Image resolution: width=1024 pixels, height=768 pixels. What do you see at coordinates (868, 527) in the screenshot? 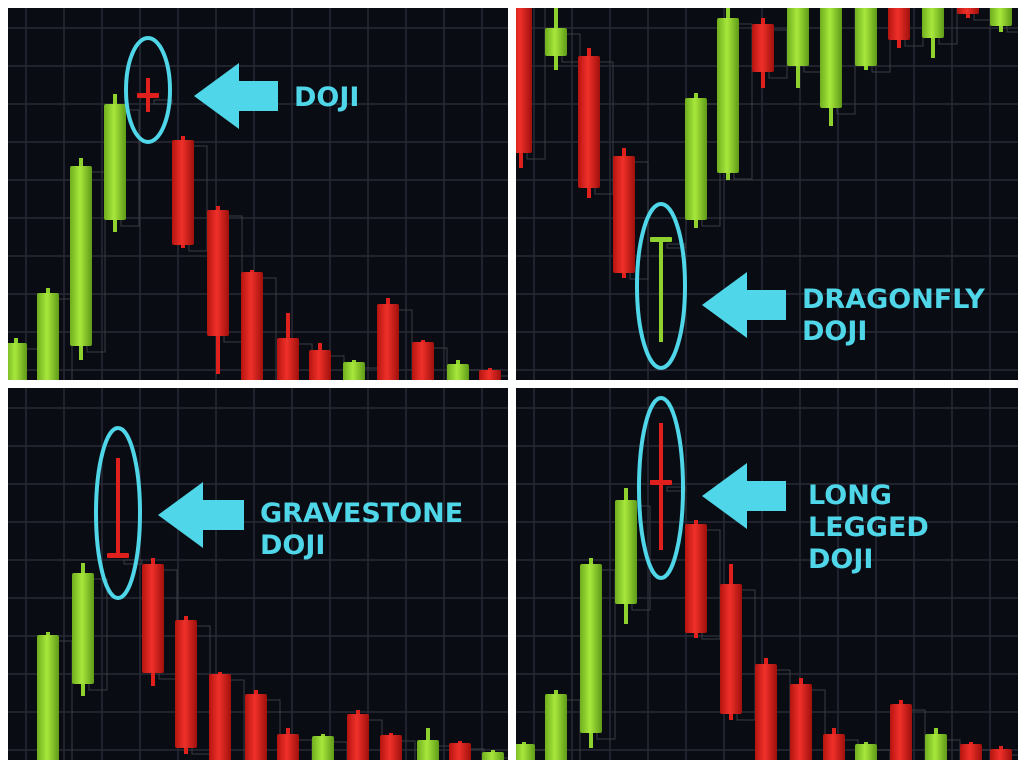
I see `pattern-label: LEGGED` at bounding box center [868, 527].